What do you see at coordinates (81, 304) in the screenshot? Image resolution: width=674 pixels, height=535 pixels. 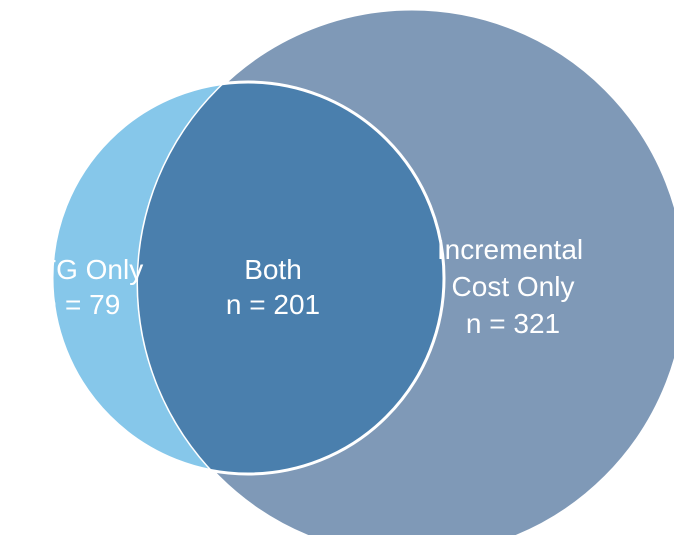 I see `ntg-only-count: n = 79` at bounding box center [81, 304].